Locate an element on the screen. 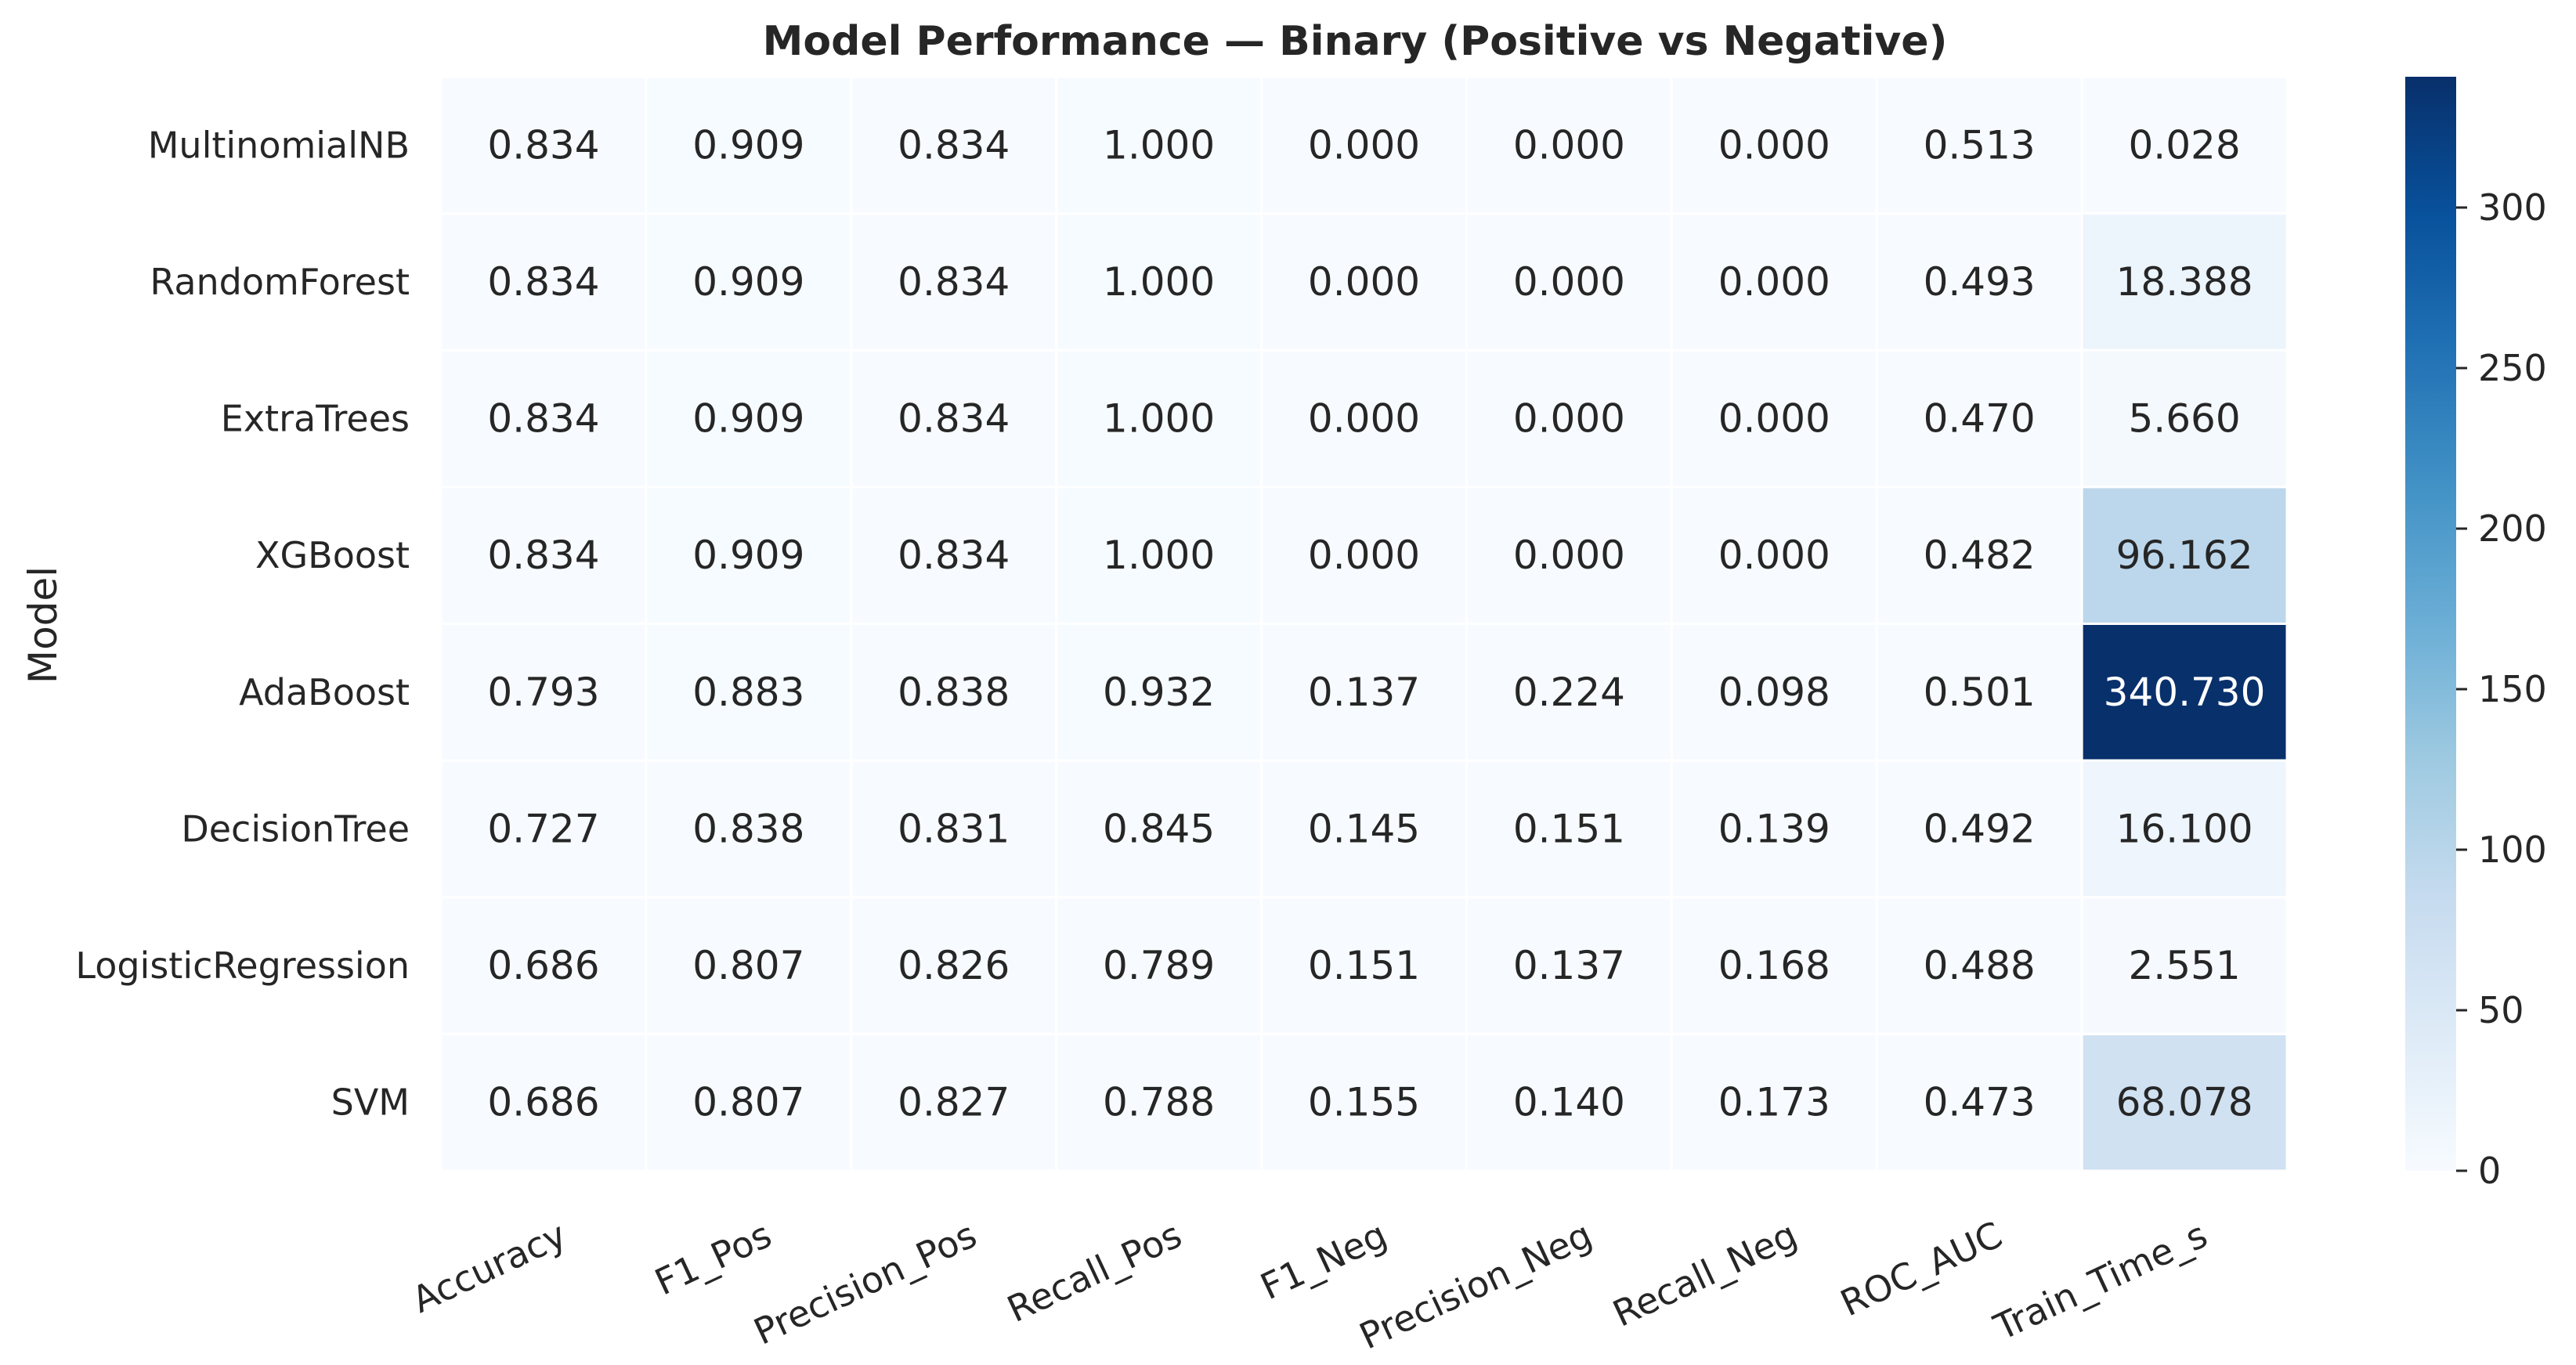 This screenshot has height=1365, width=2576. column-label: Recall_Pos is located at coordinates (1094, 1272).